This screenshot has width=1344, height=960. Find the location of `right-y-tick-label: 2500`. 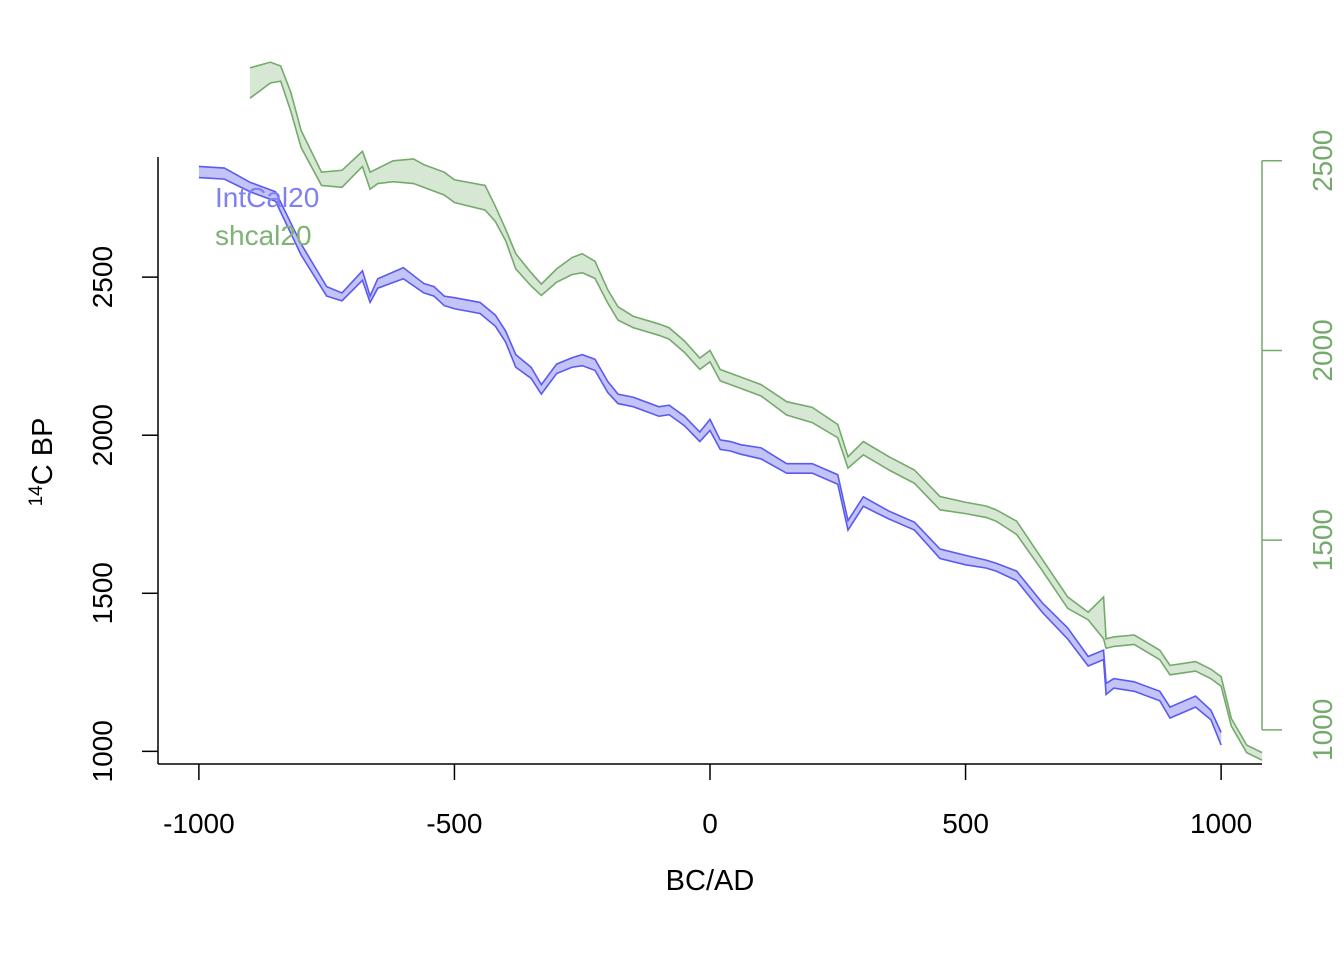

right-y-tick-label: 2500 is located at coordinates (1322, 161).